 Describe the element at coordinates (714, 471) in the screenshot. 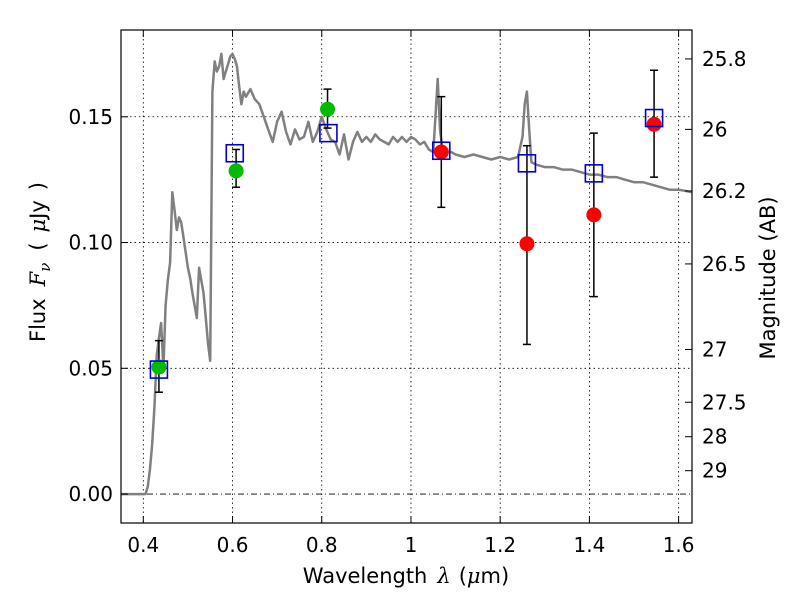

I see `magnitude-tick-label: 29` at that location.